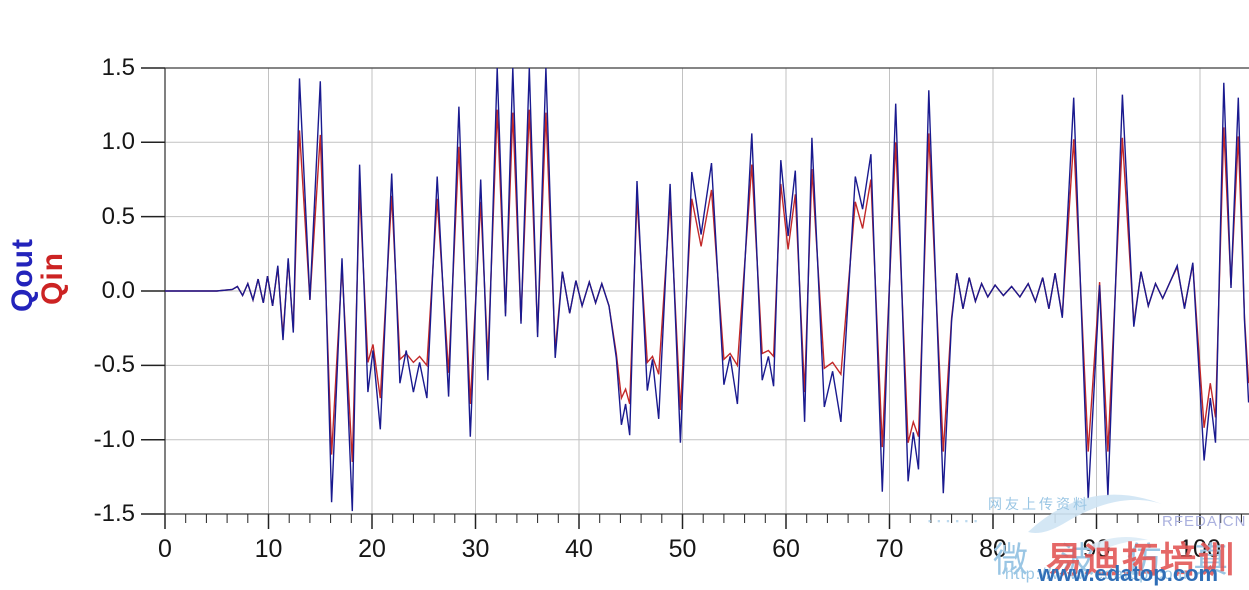  I want to click on x-tick-label-10: 10, so click(268, 549).